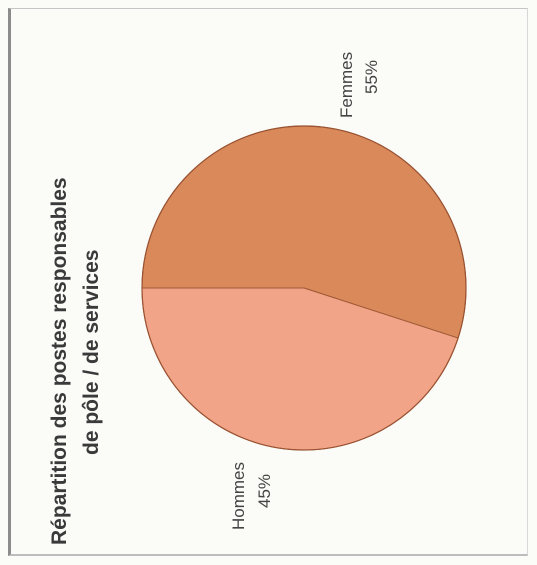  I want to click on label-femmes-name: Femmes, so click(346, 85).